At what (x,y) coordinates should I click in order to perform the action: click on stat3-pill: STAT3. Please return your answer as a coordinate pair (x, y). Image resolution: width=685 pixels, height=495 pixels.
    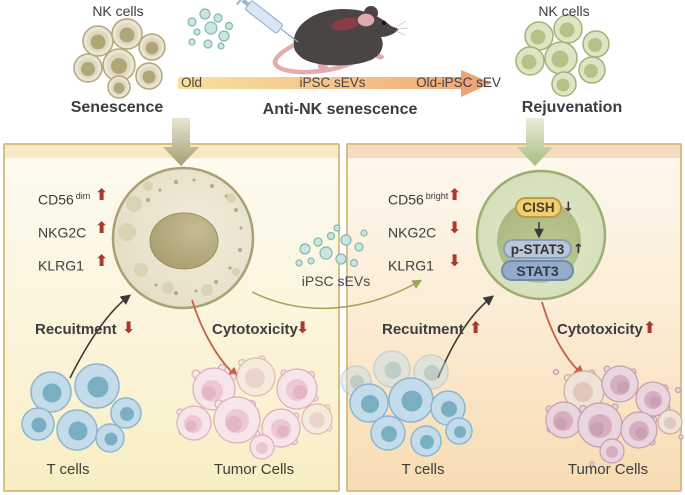
    Looking at the image, I should click on (537, 270).